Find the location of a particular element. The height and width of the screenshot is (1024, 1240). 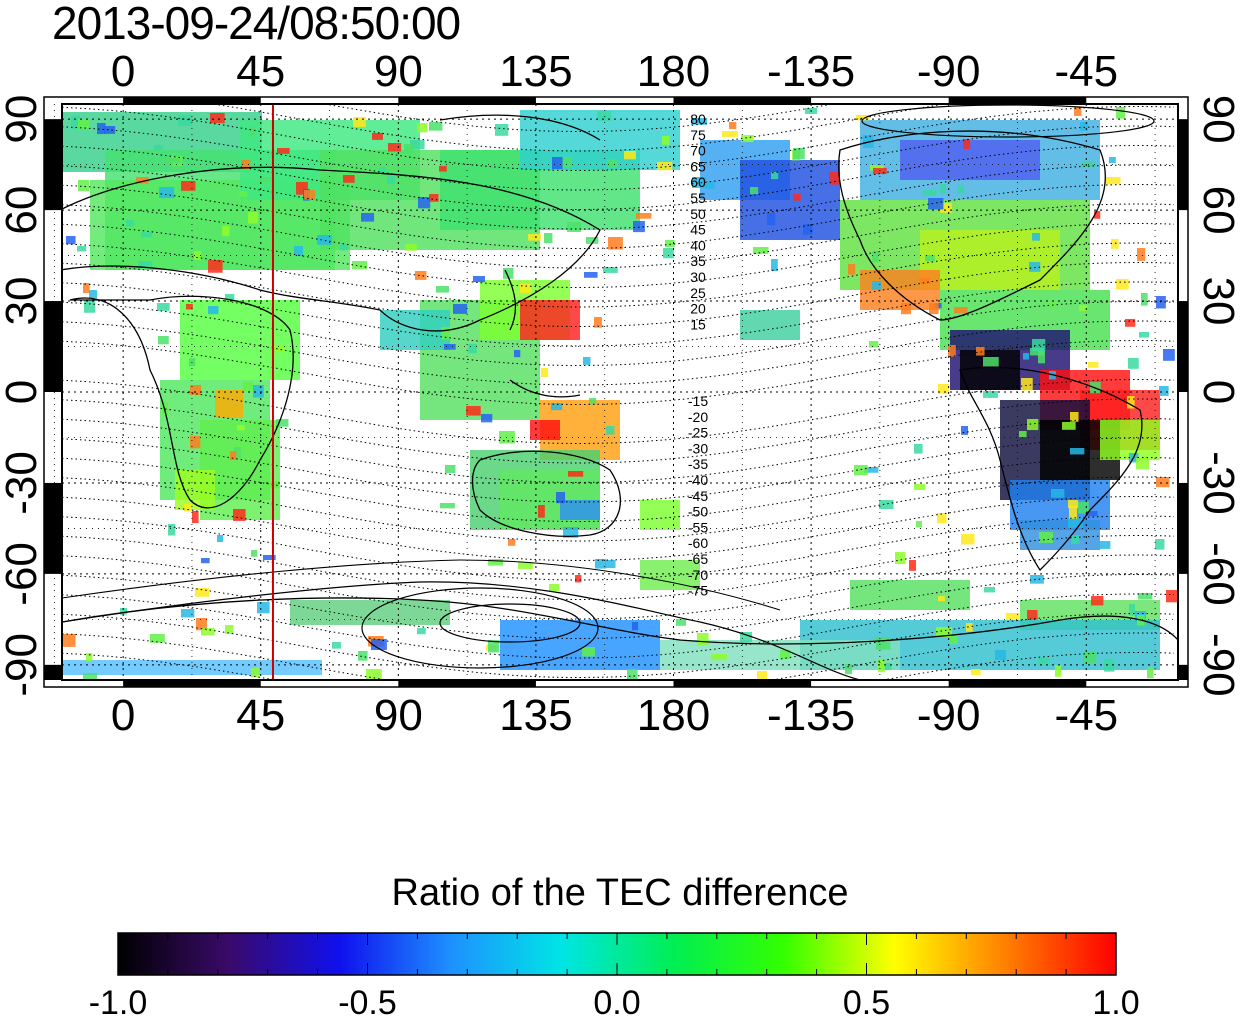

contour-label: -35 is located at coordinates (698, 464).